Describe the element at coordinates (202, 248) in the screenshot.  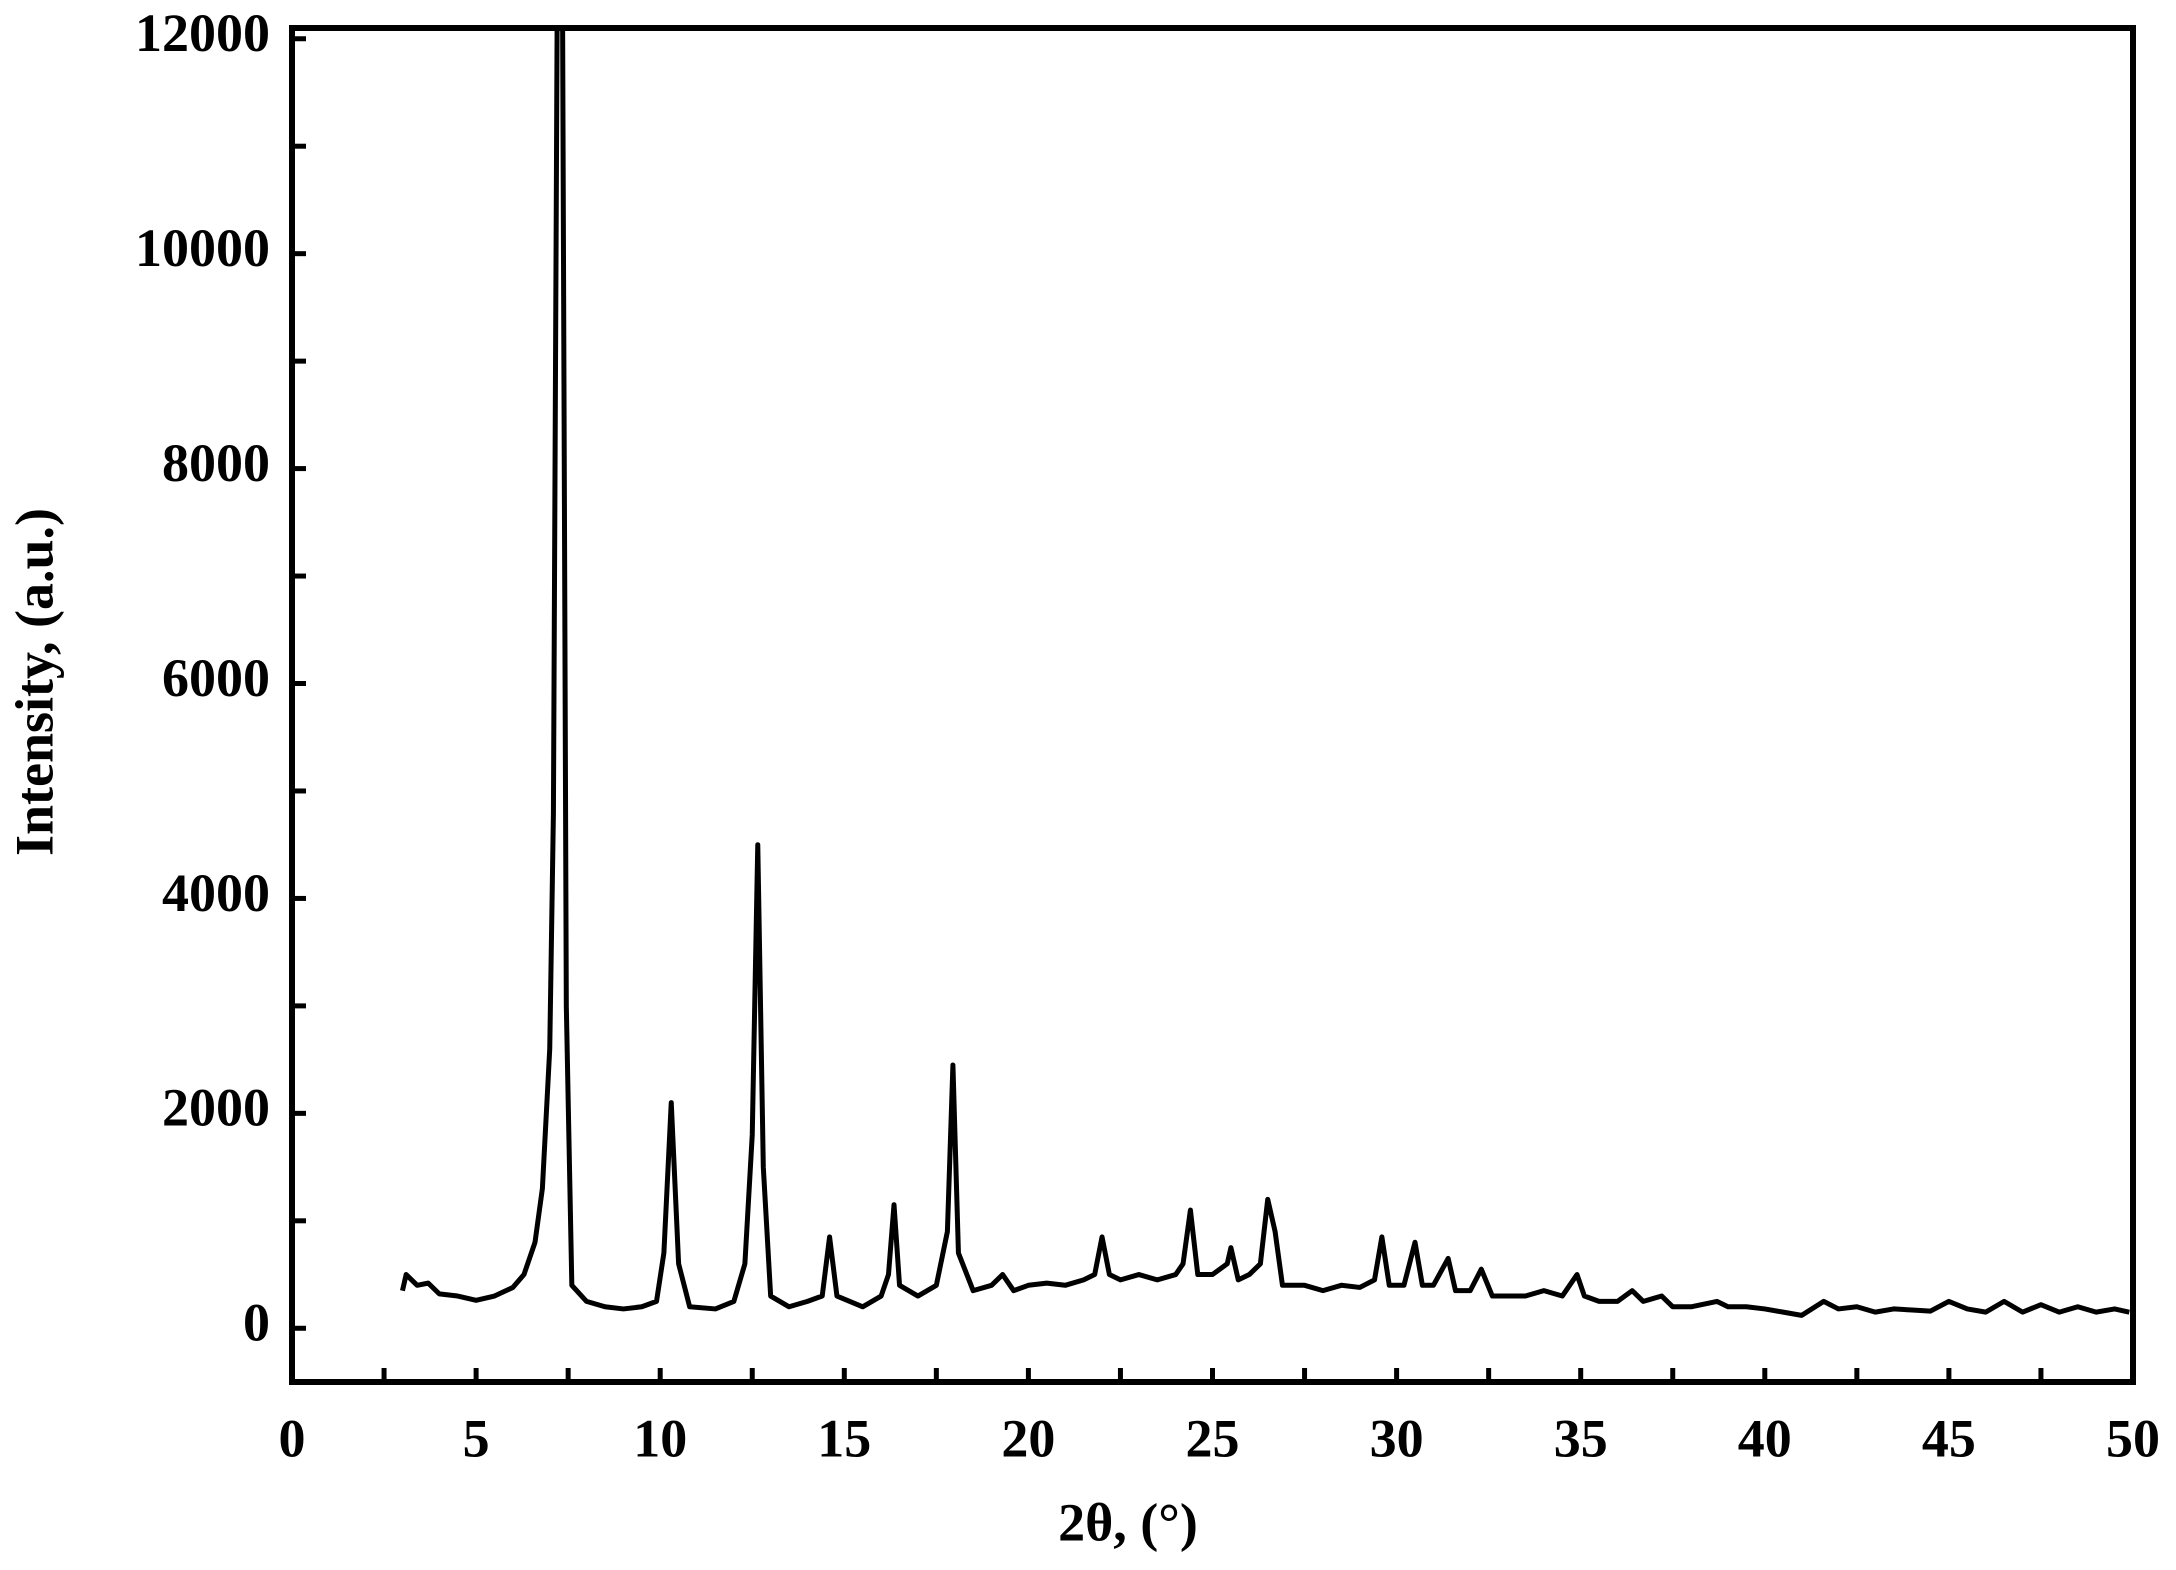
I see `y-tick-label: 10000` at that location.